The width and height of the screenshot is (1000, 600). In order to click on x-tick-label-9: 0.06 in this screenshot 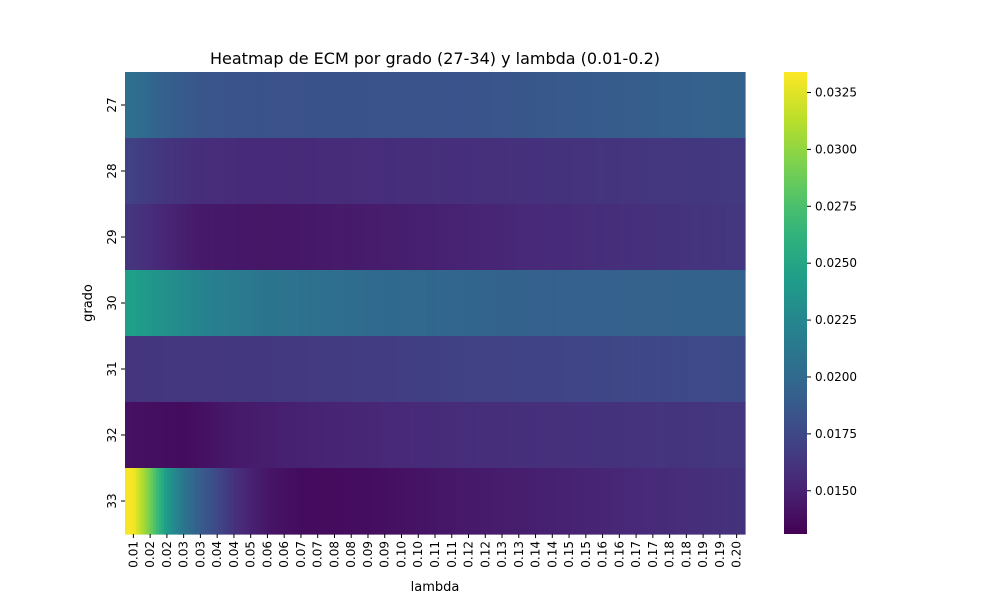, I will do `click(284, 554)`.